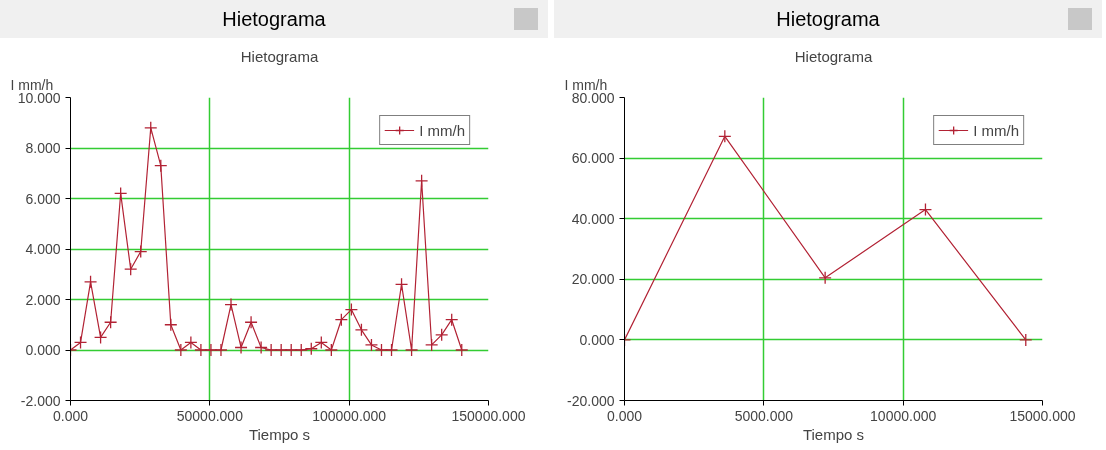  Describe the element at coordinates (593, 158) in the screenshot. I see `y-tick-label: 60.000` at that location.